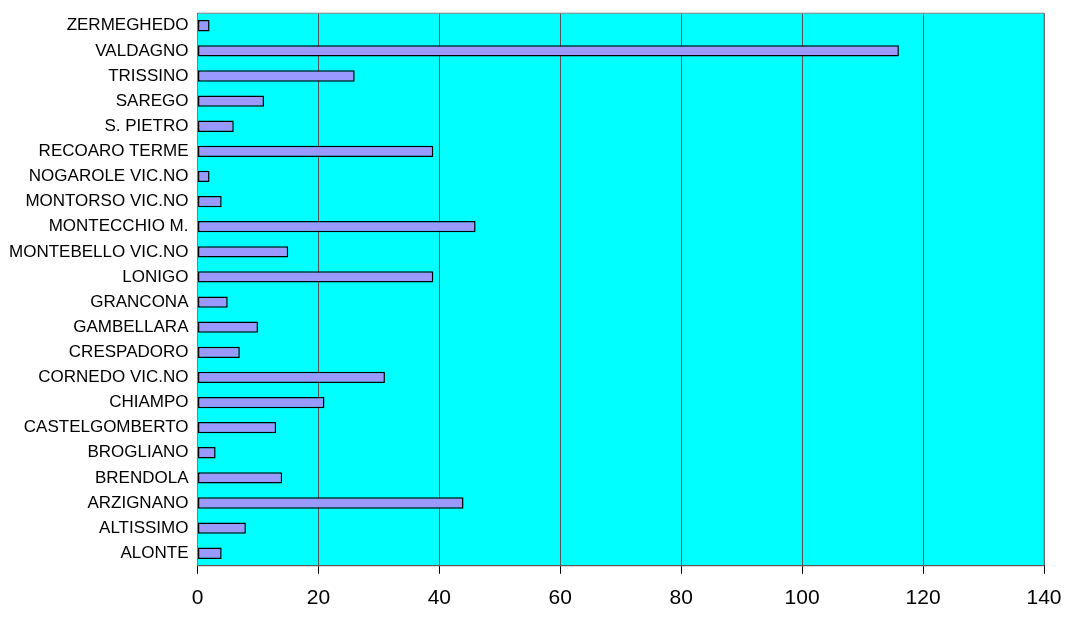 The height and width of the screenshot is (633, 1074). I want to click on y-tick-label: CORNEDO VIC.NO, so click(113, 377).